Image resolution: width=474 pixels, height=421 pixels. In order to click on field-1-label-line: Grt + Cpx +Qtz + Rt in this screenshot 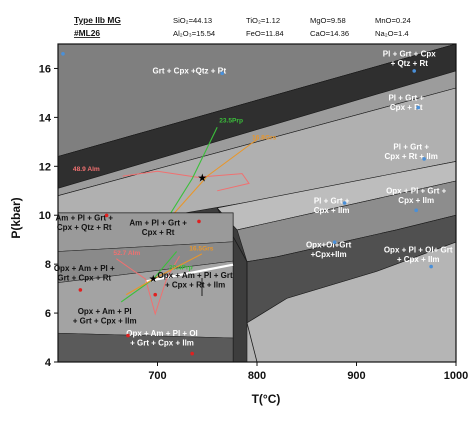, I will do `click(190, 70)`.